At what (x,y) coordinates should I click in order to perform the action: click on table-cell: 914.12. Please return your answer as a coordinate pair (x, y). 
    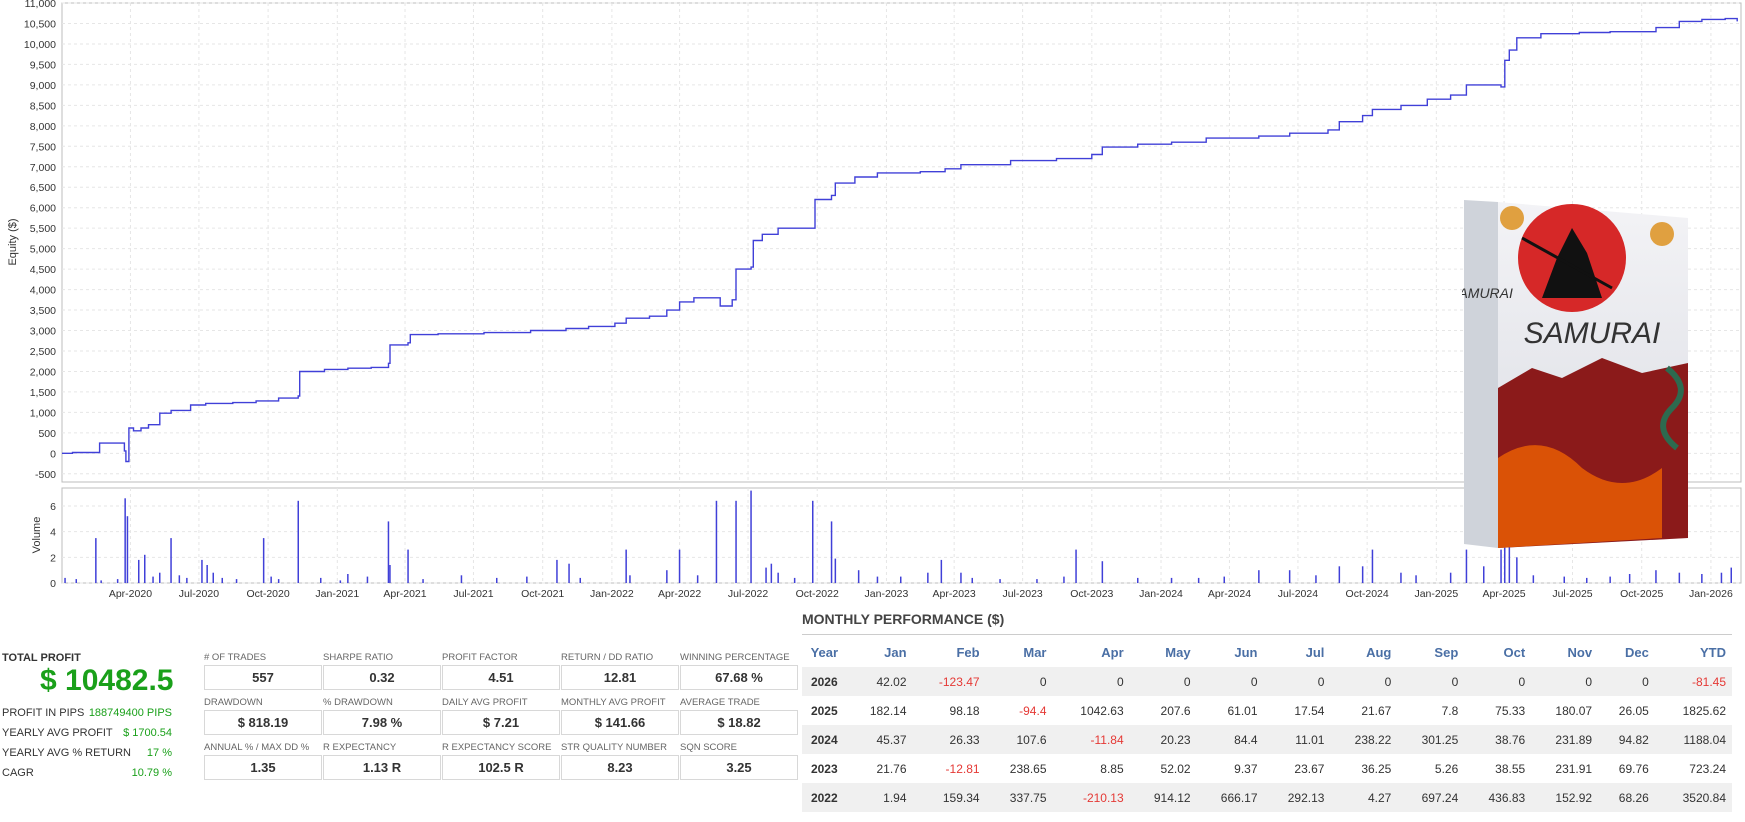
    Looking at the image, I should click on (1163, 797).